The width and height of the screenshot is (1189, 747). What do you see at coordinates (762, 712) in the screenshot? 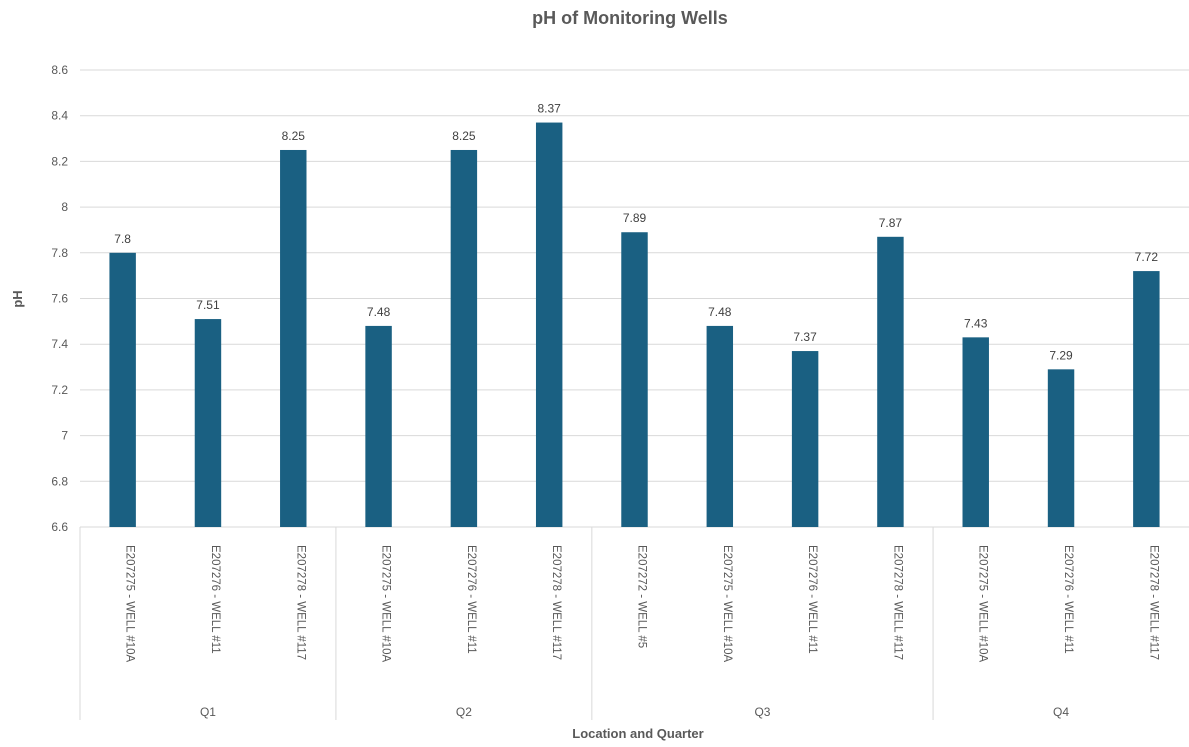
I see `group-label: Q3` at bounding box center [762, 712].